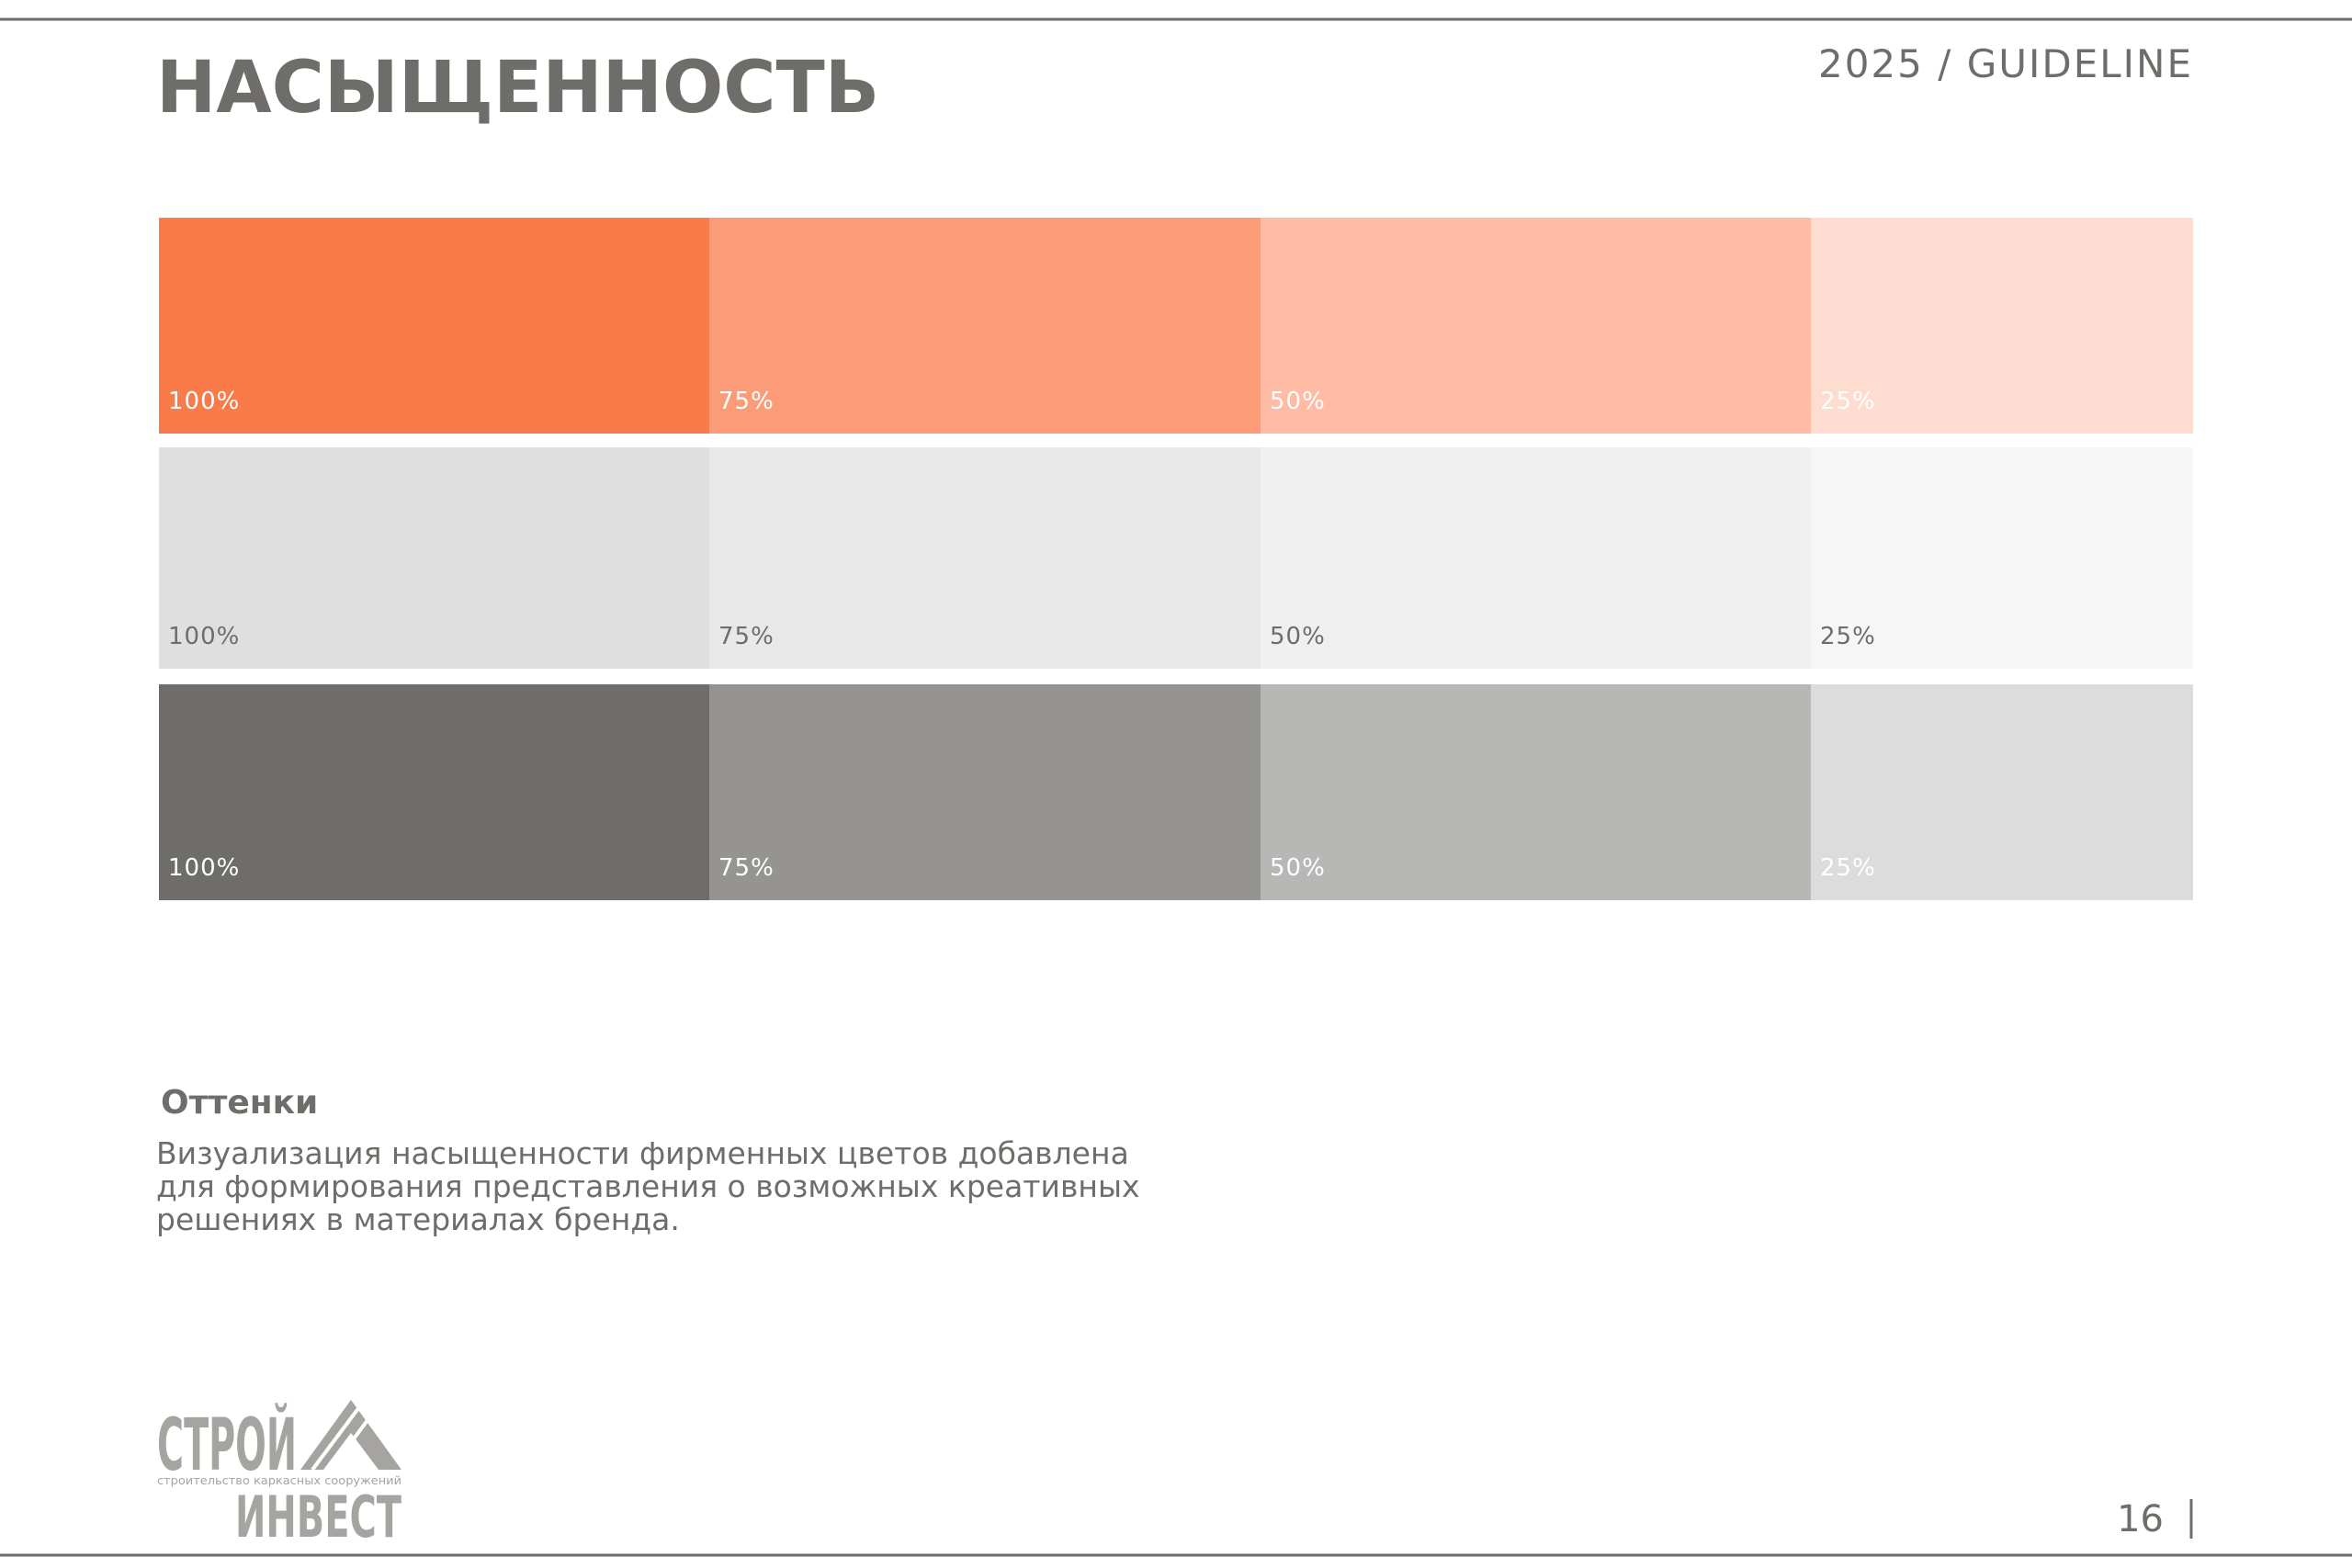 This screenshot has height=1568, width=2352. Describe the element at coordinates (517, 88) in the screenshot. I see `page-title: НАСЫЩЕННОСТЬ` at that location.